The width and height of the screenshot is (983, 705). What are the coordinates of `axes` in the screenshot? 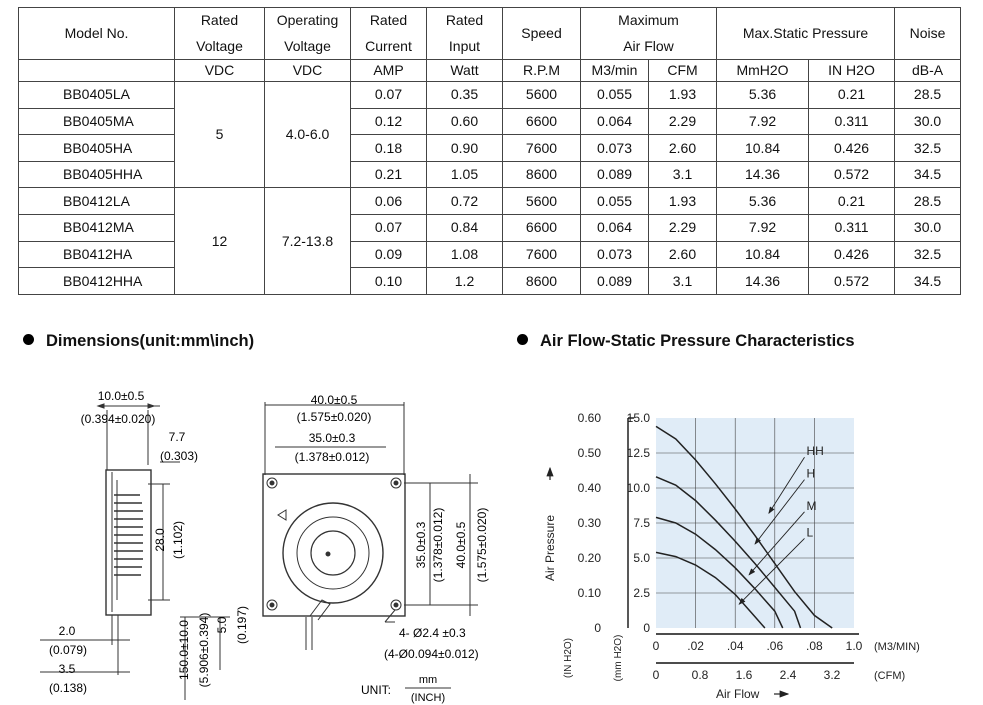 It's located at (743, 540).